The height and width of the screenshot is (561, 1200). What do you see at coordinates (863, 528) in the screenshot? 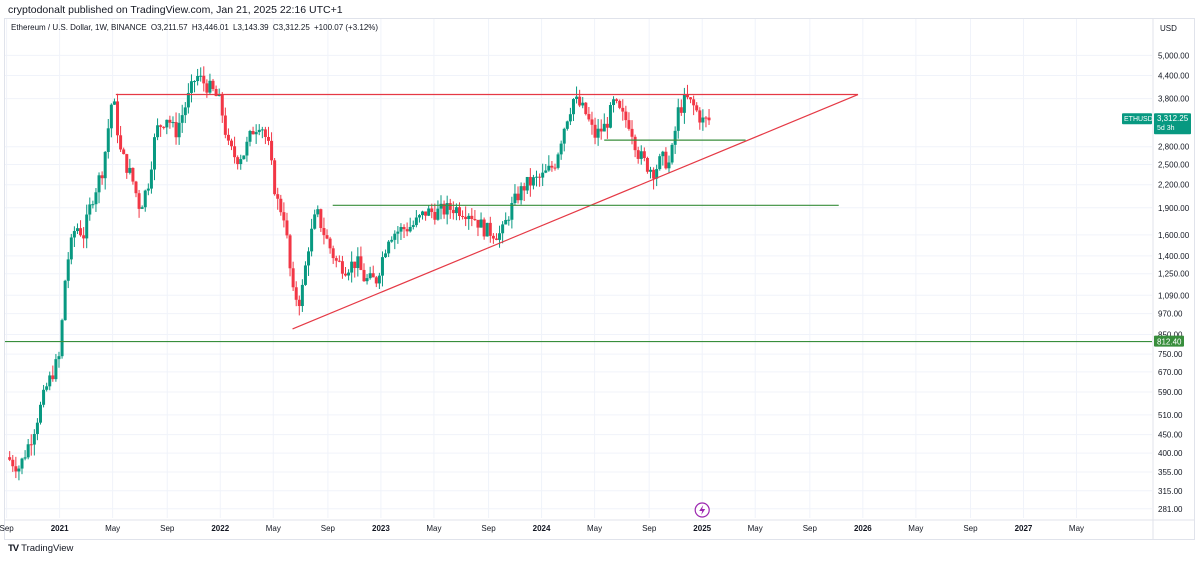
I see `time-tick-label: 2026` at bounding box center [863, 528].